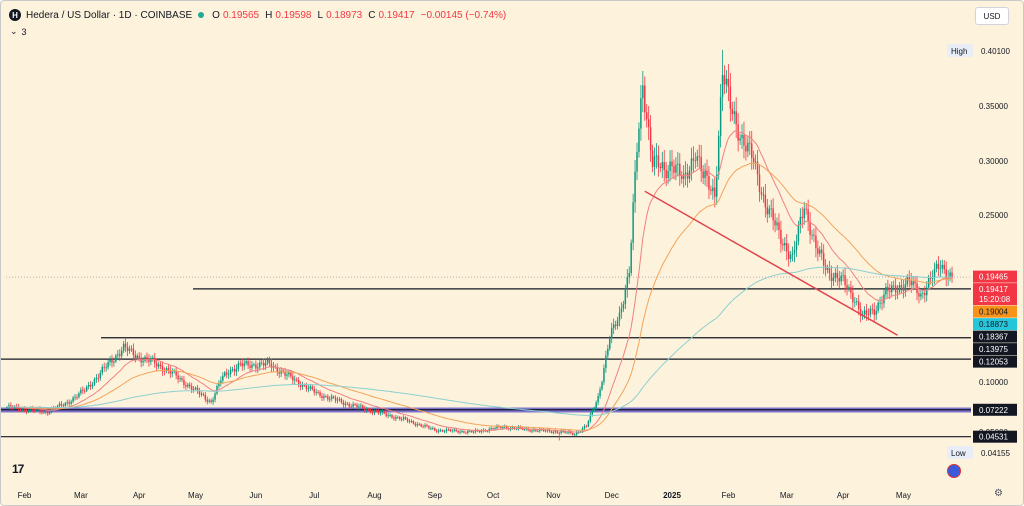 This screenshot has height=506, width=1024. Describe the element at coordinates (81, 495) in the screenshot. I see `x-tick-label: Mar` at that location.